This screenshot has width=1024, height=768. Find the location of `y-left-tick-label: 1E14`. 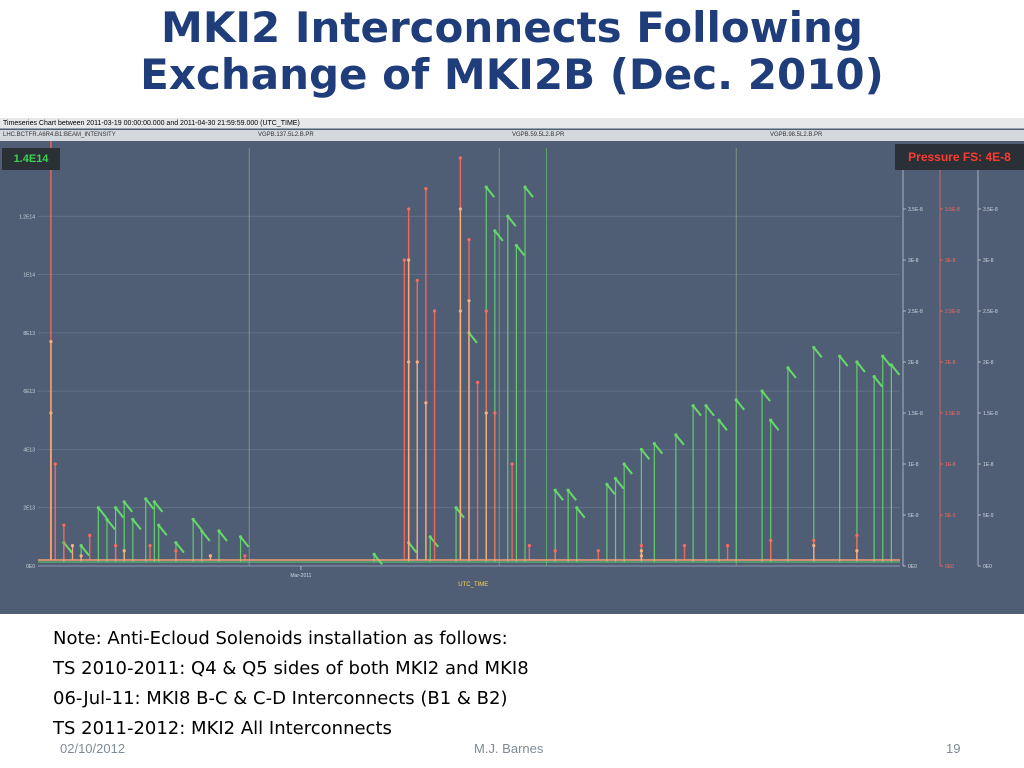

y-left-tick-label: 1E14 is located at coordinates (29, 276).